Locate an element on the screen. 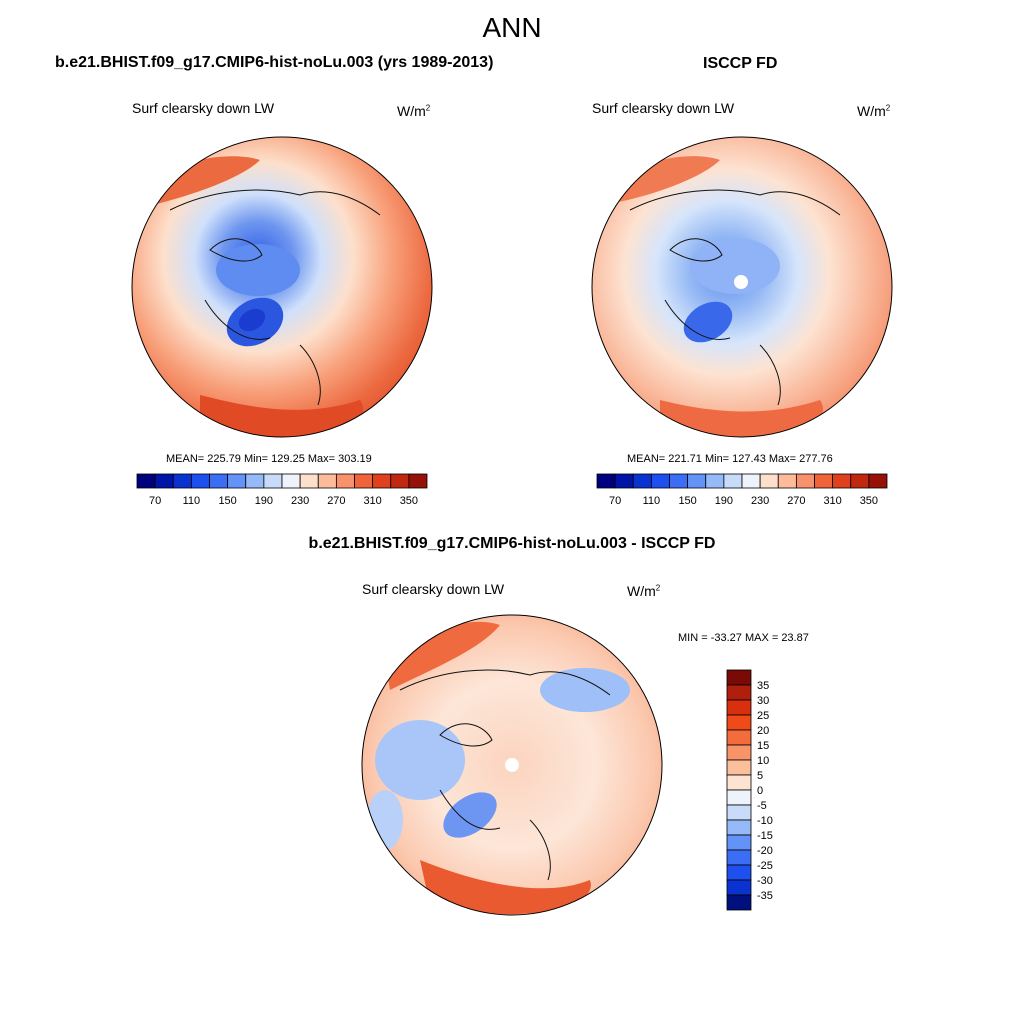  panel-2-units: W/m2 is located at coordinates (874, 111).